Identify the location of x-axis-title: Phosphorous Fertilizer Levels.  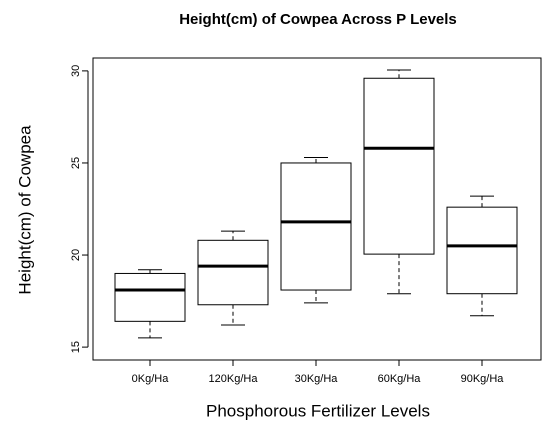
(318, 410).